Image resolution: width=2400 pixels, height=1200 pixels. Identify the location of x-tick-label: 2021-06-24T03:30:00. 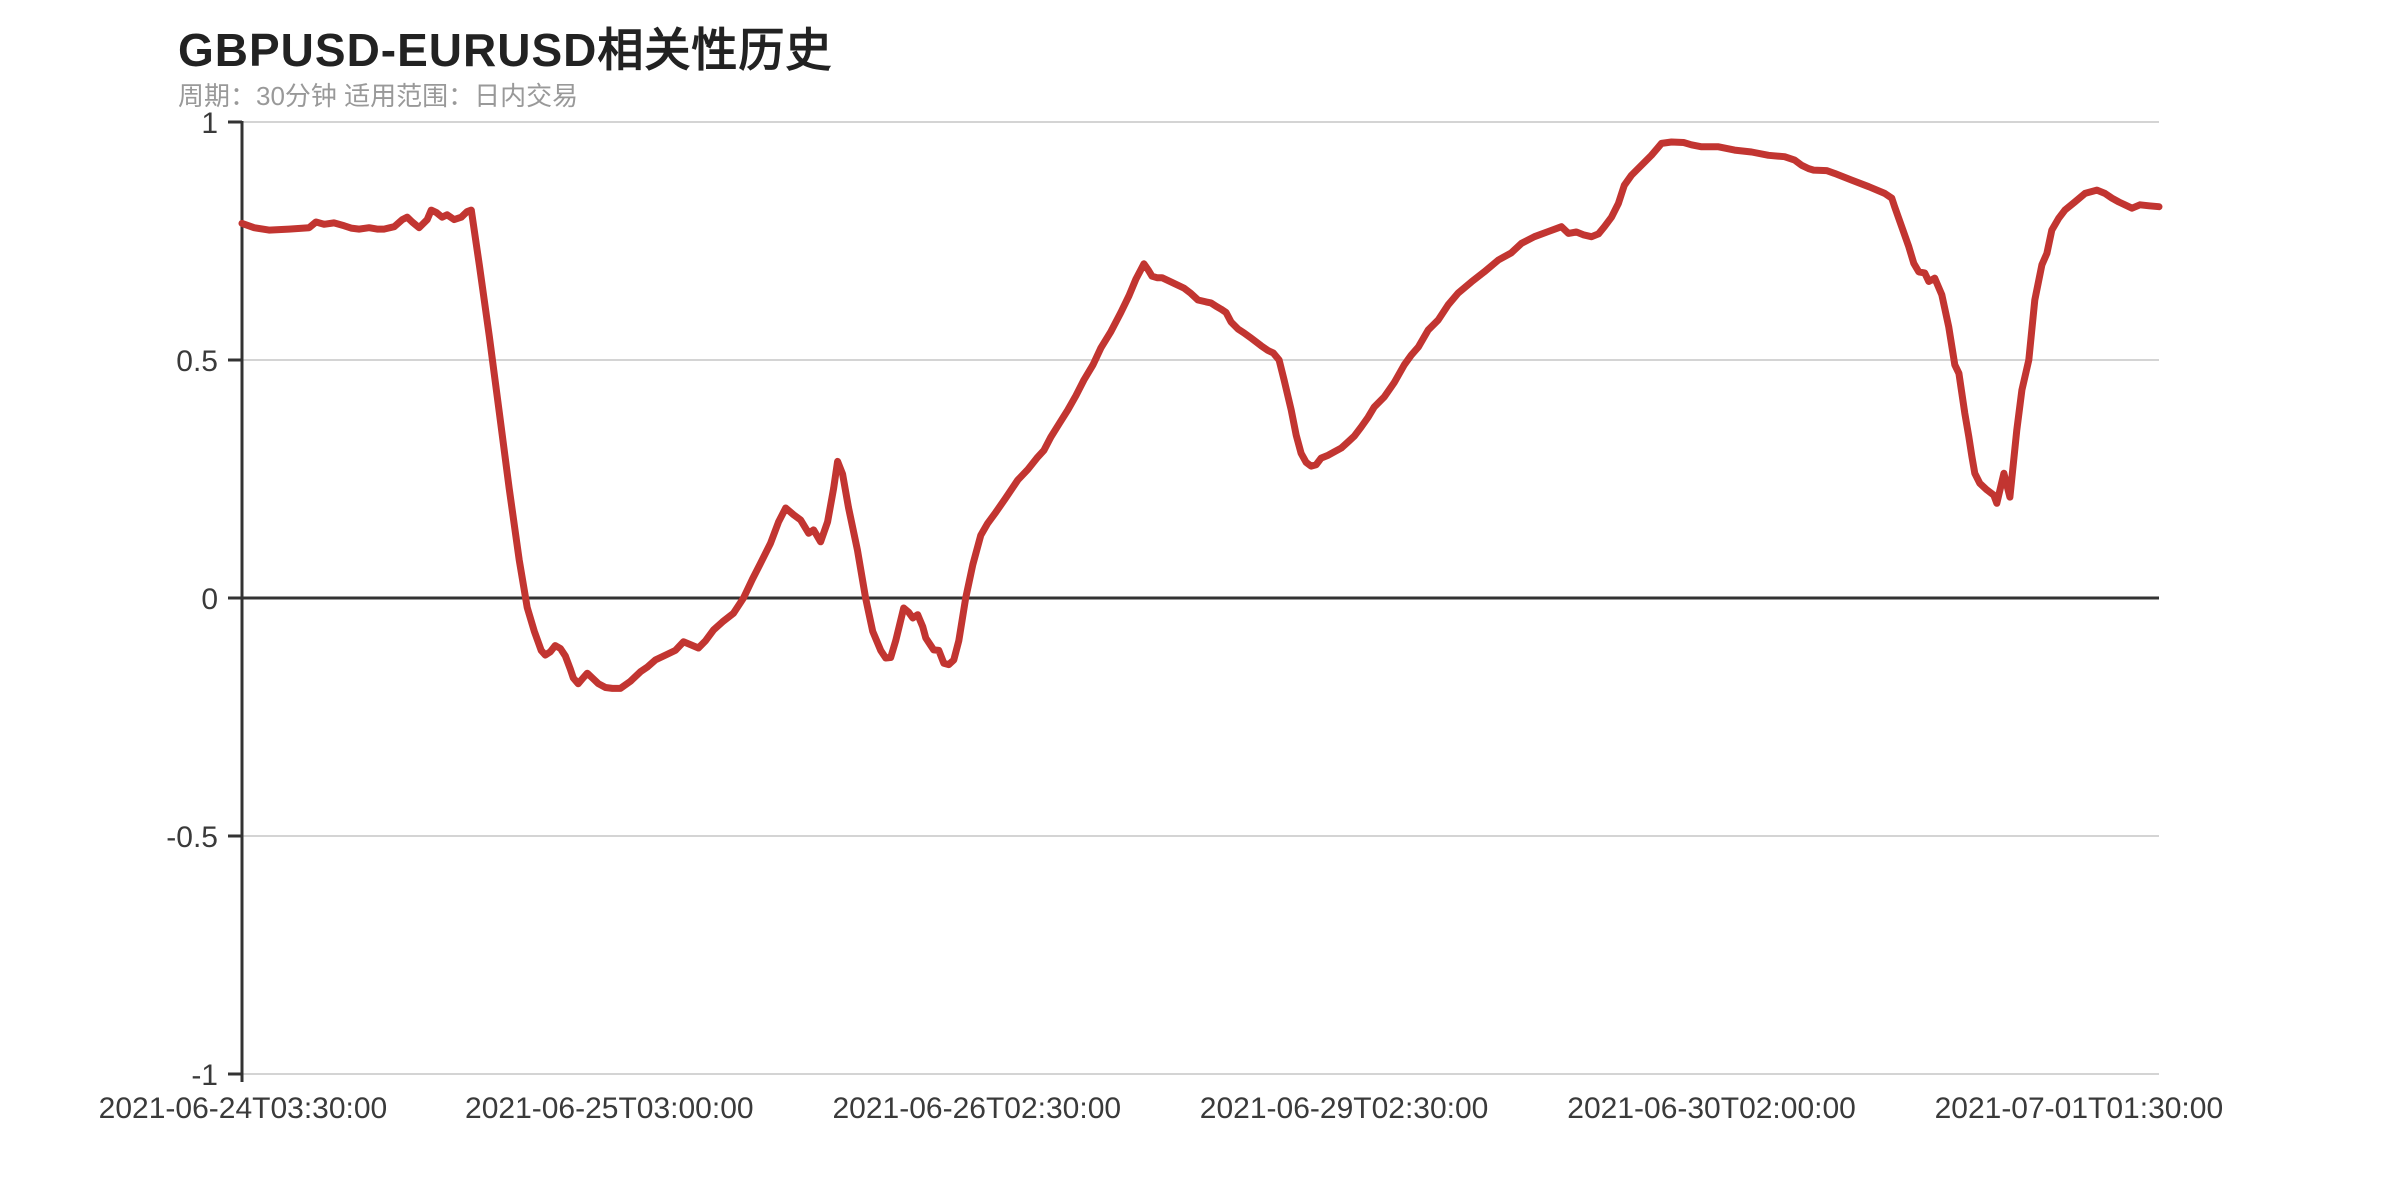
(243, 1108).